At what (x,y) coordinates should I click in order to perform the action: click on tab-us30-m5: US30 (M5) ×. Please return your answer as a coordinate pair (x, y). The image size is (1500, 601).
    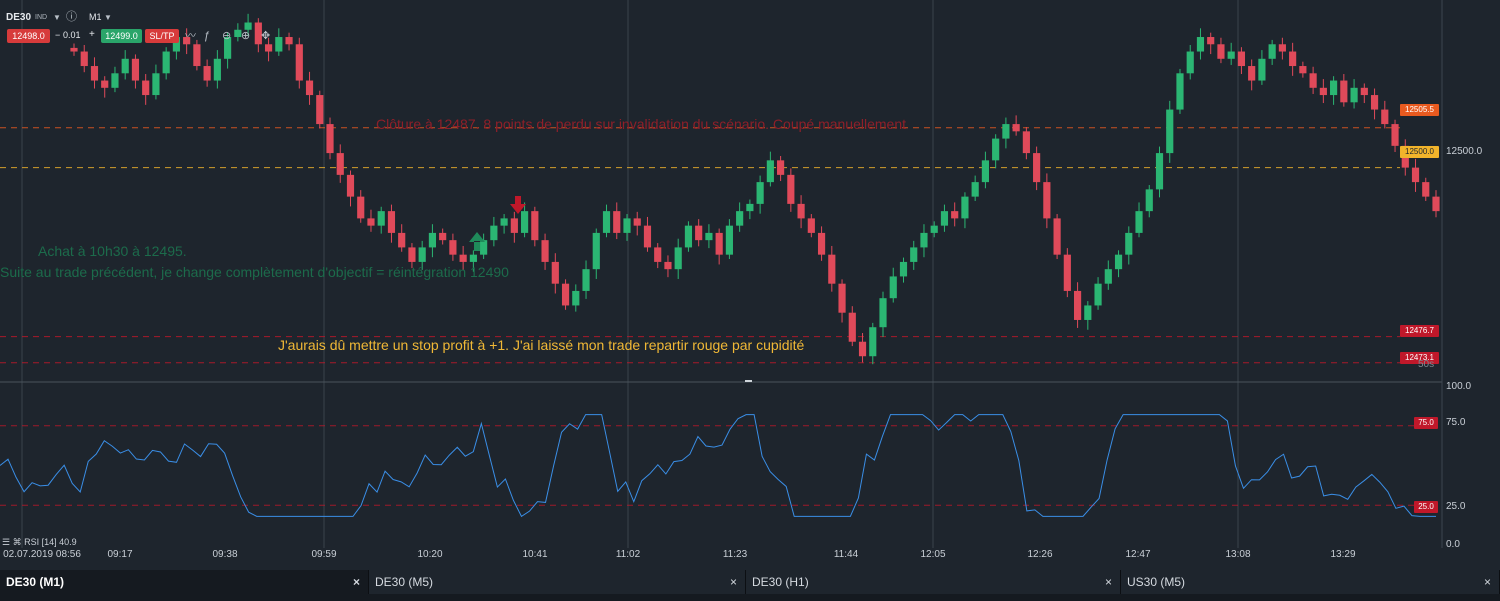
    Looking at the image, I should click on (1310, 582).